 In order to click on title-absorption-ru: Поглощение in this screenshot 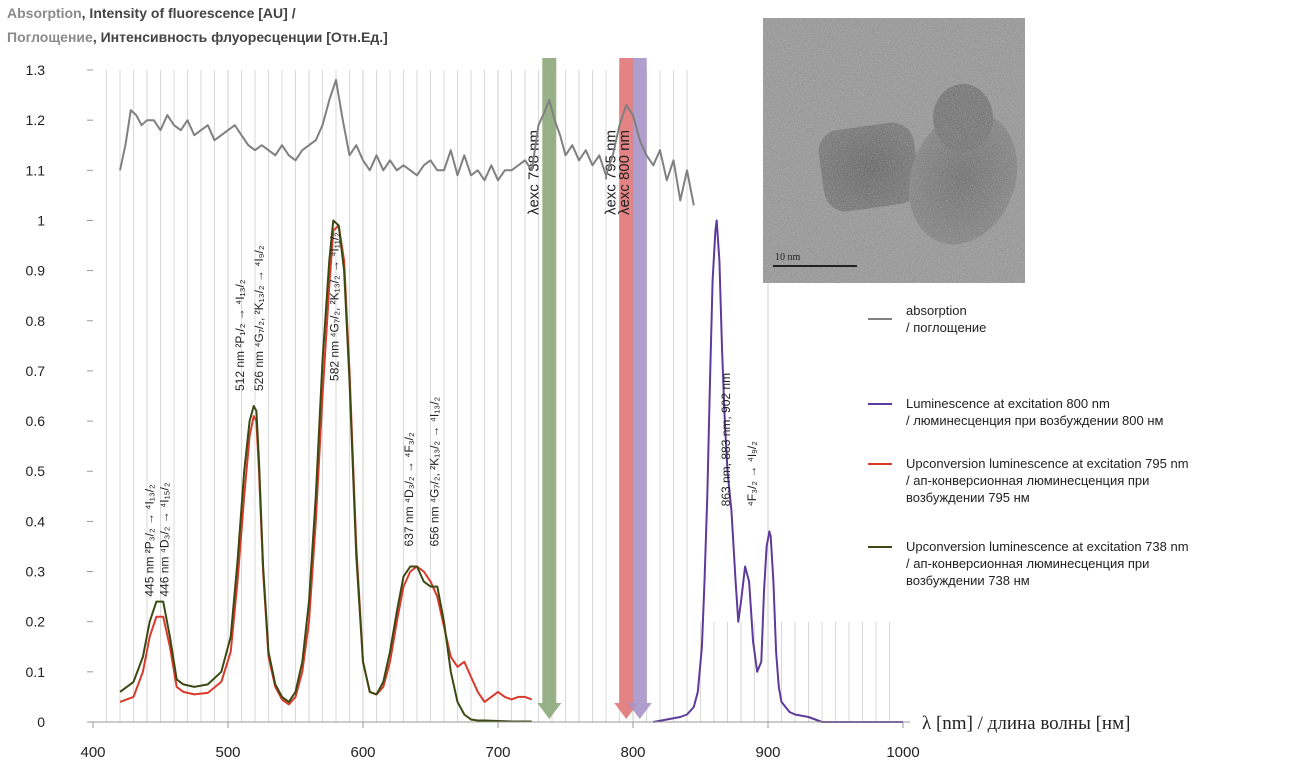, I will do `click(50, 37)`.